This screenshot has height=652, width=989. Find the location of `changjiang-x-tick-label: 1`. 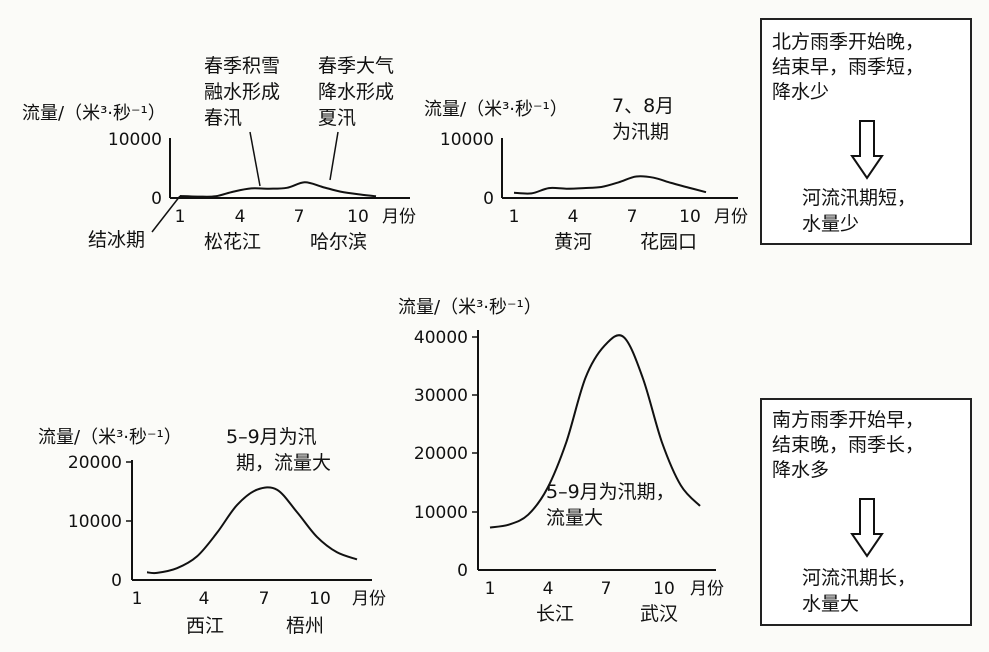

changjiang-x-tick-label: 1 is located at coordinates (490, 589).